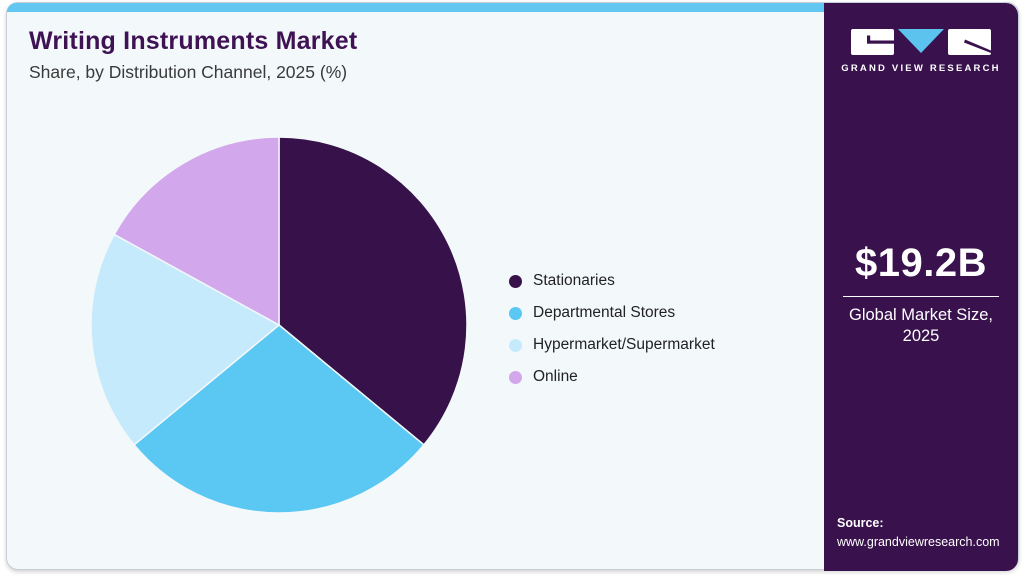 Image resolution: width=1025 pixels, height=576 pixels. Describe the element at coordinates (921, 42) in the screenshot. I see `gvr-logo-icon` at that location.